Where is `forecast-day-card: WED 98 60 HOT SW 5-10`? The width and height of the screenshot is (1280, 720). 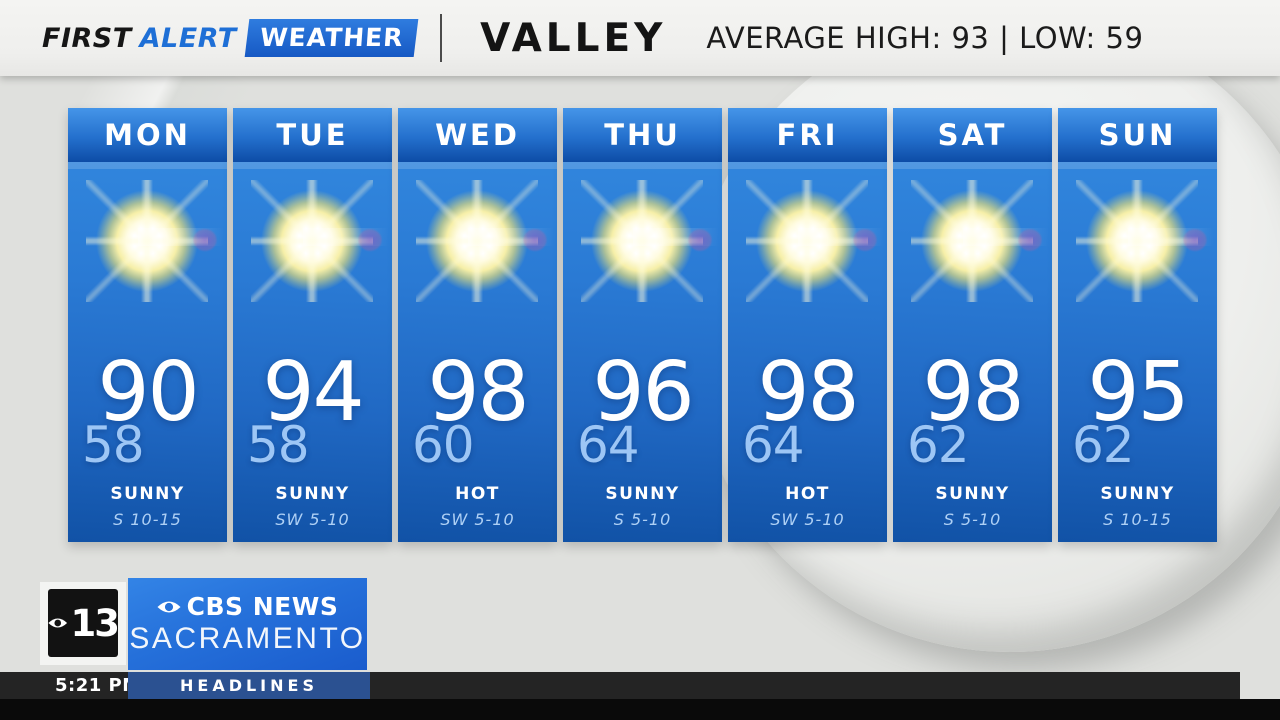 forecast-day-card: WED 98 60 HOT SW 5-10 is located at coordinates (477, 325).